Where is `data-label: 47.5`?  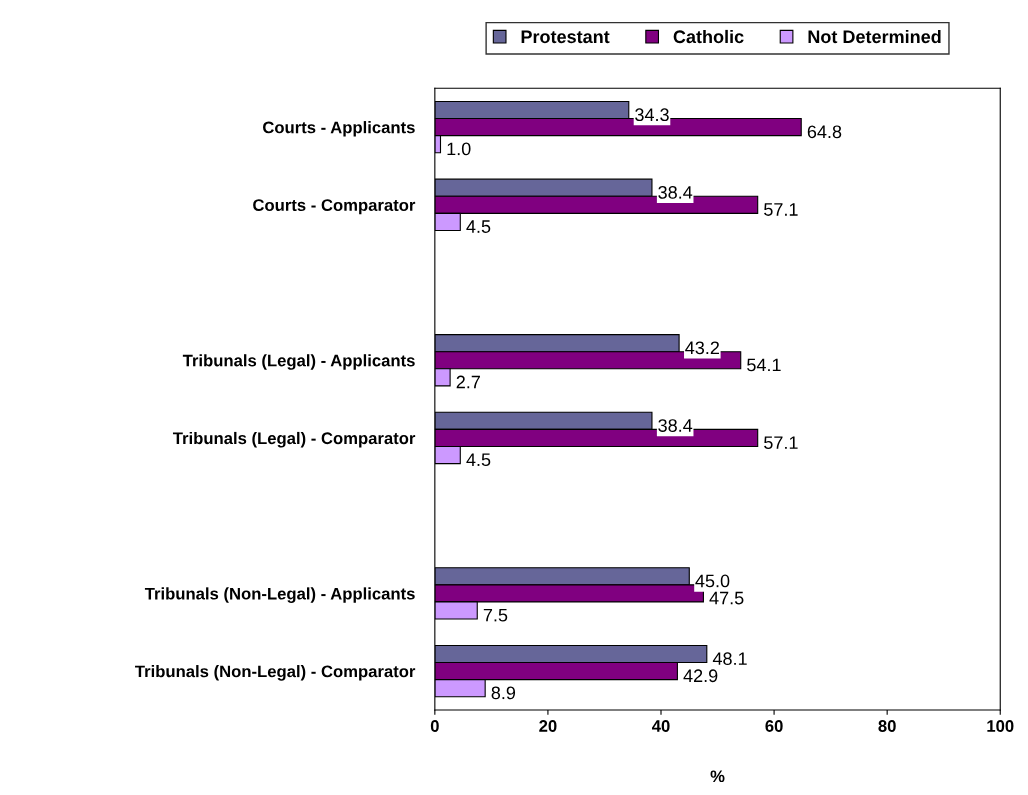
data-label: 47.5 is located at coordinates (726, 598).